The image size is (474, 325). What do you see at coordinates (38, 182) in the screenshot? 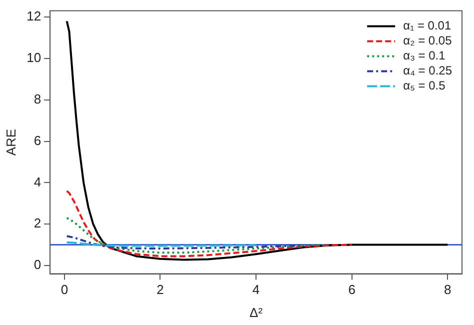
I see `y-tick-label: 4` at bounding box center [38, 182].